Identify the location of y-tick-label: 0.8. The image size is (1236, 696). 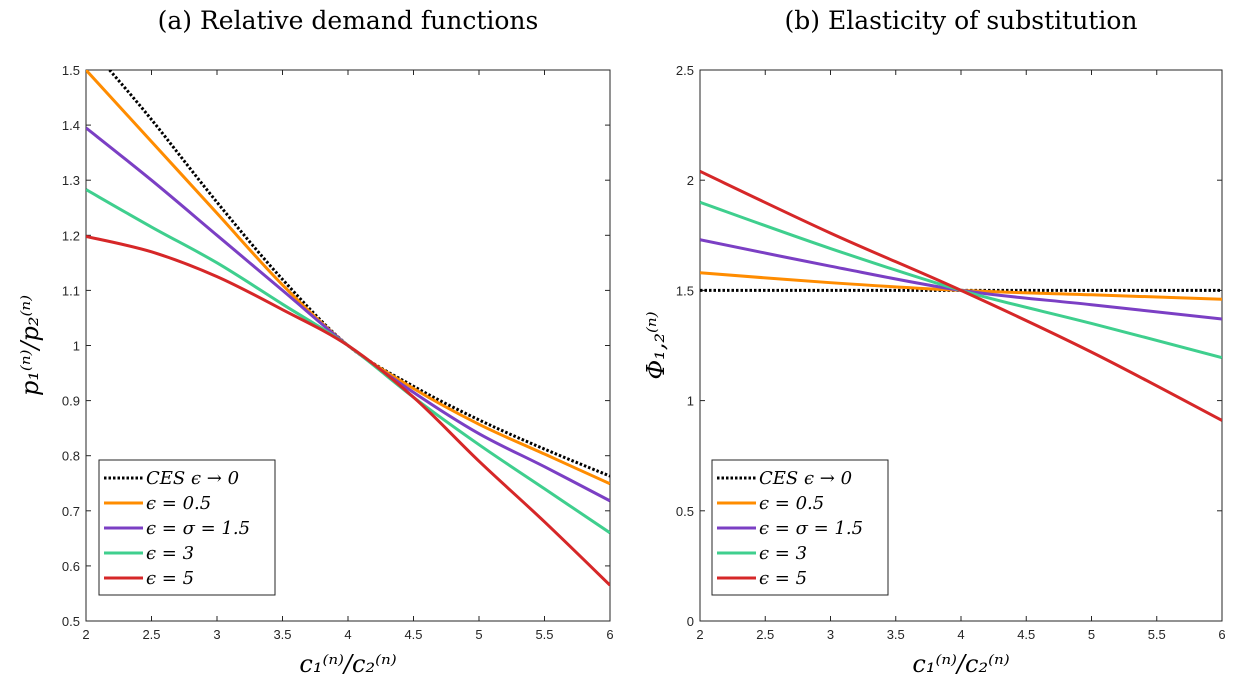
(71, 456).